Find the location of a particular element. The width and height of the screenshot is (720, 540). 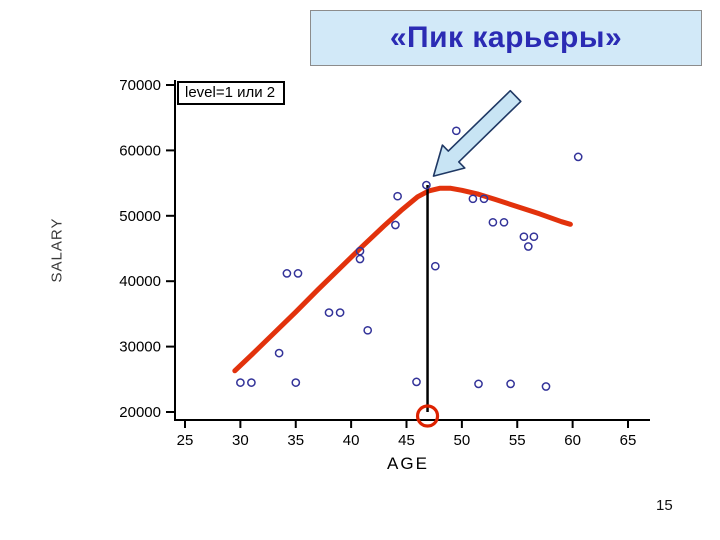

level-annotation-label: level=1 или 2 is located at coordinates (230, 92).